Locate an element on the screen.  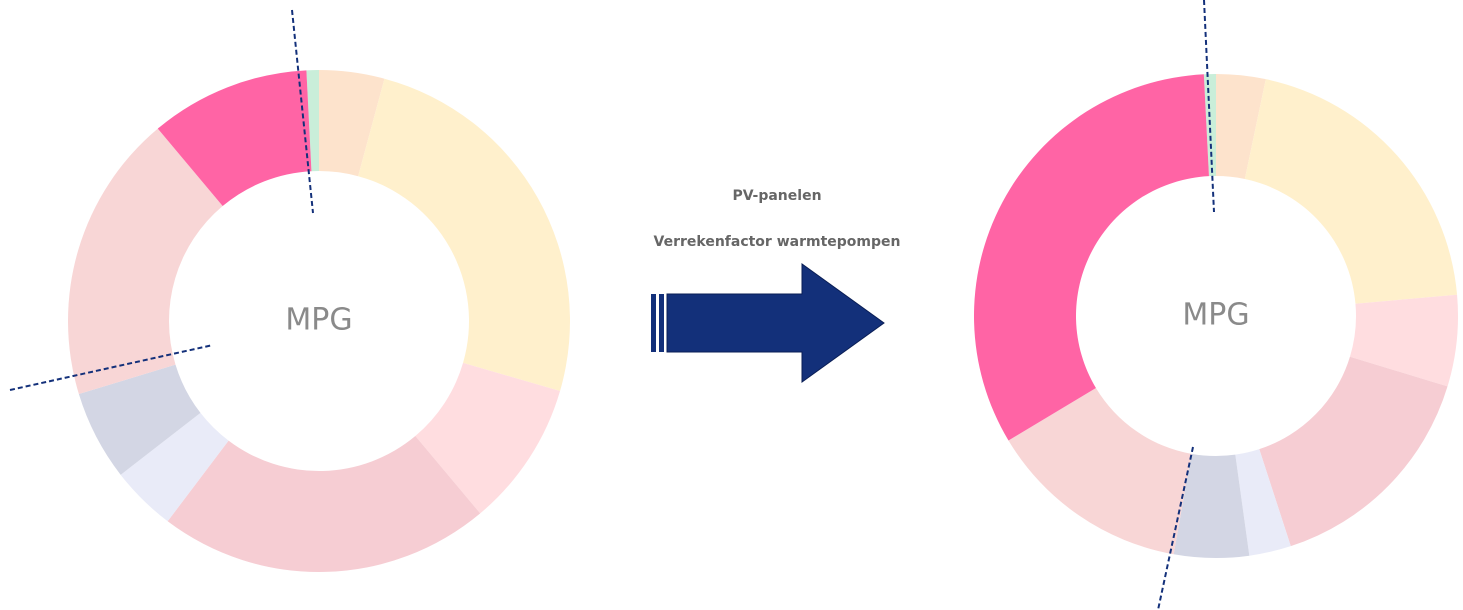
arrow is located at coordinates (768, 323).